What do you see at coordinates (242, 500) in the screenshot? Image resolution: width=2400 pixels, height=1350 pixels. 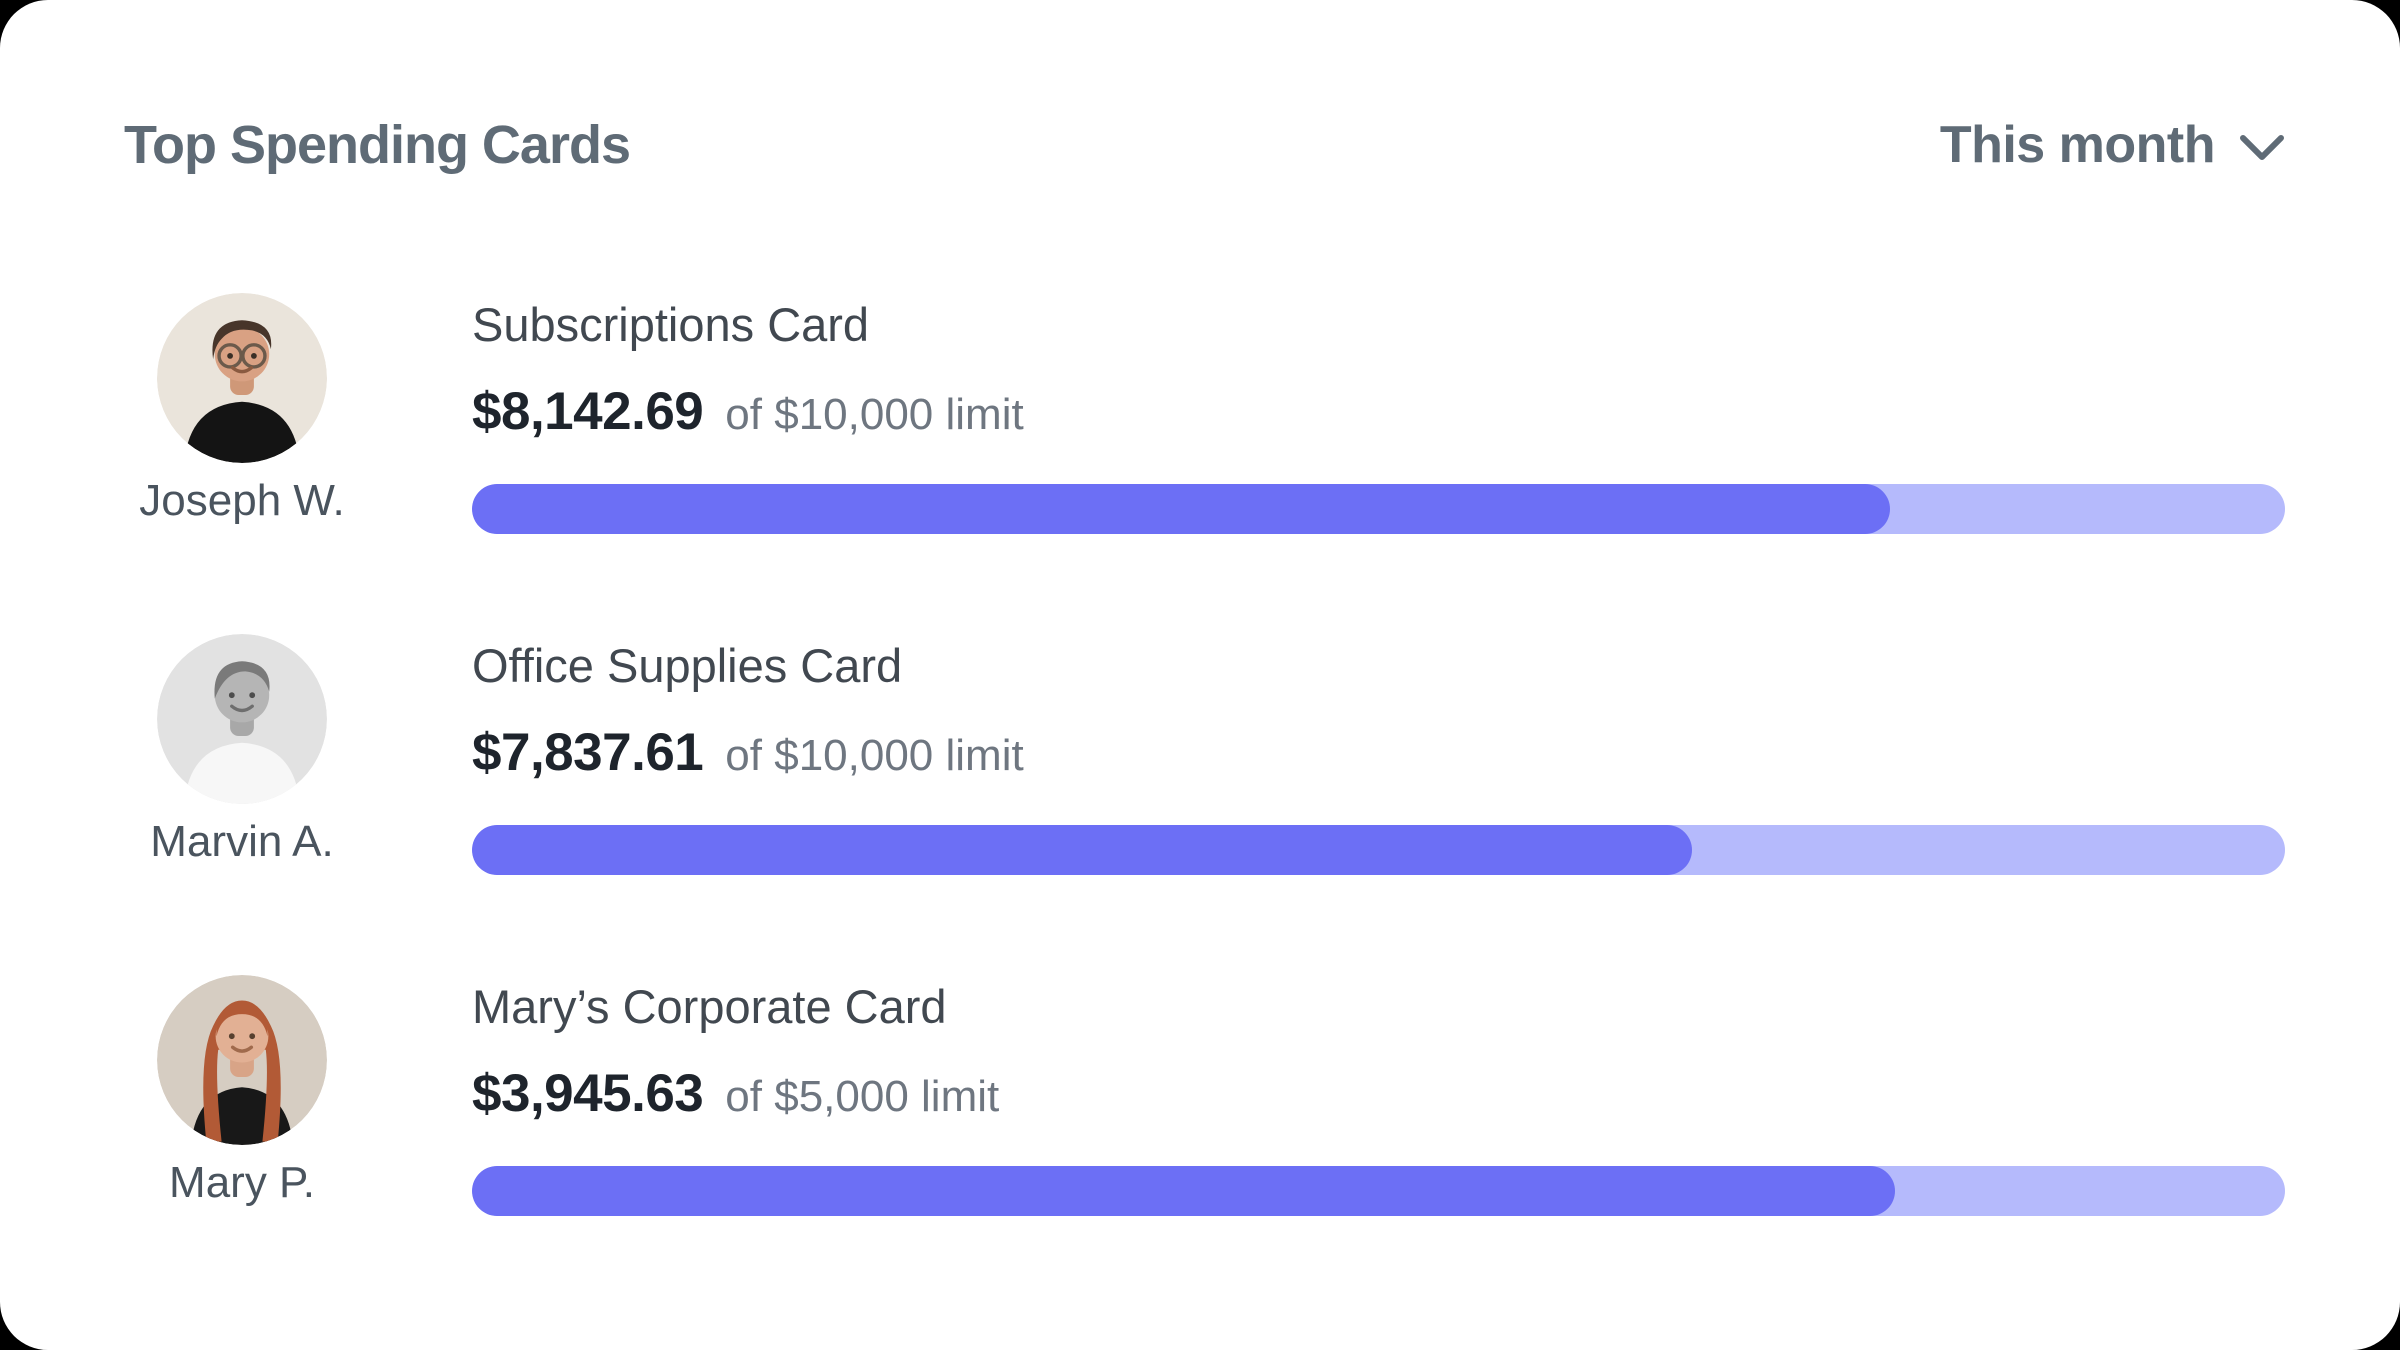 I see `holder-name: Joseph W.` at bounding box center [242, 500].